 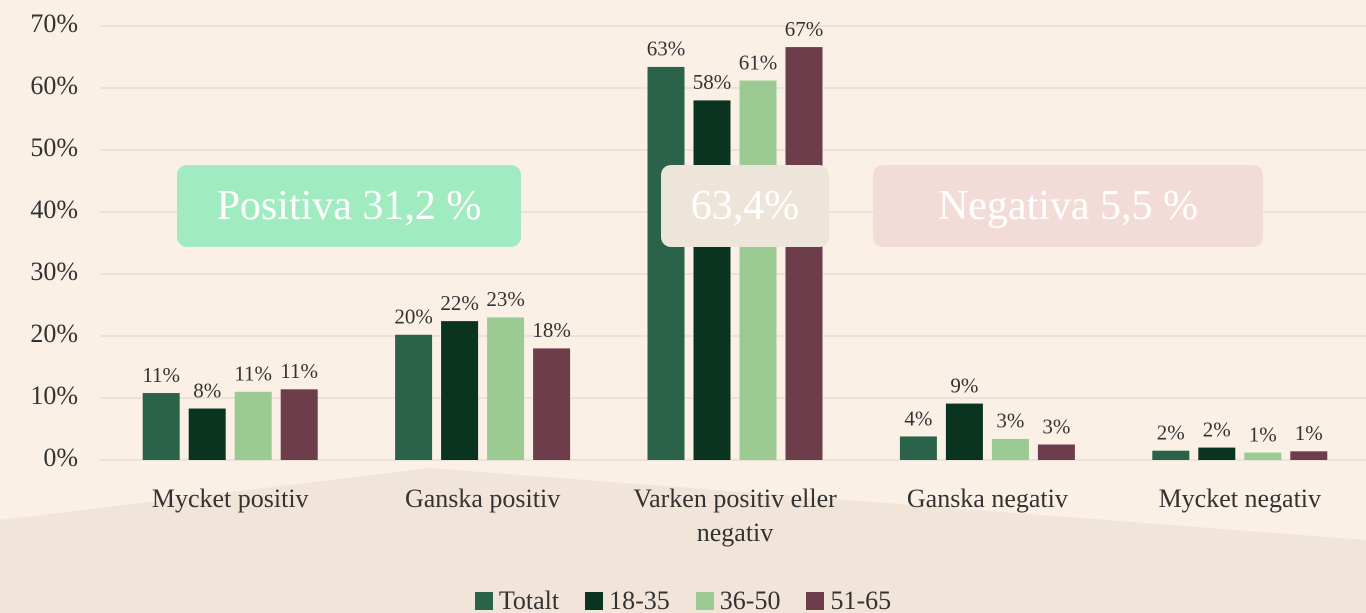 I want to click on data-label: 18%, so click(x=551, y=330).